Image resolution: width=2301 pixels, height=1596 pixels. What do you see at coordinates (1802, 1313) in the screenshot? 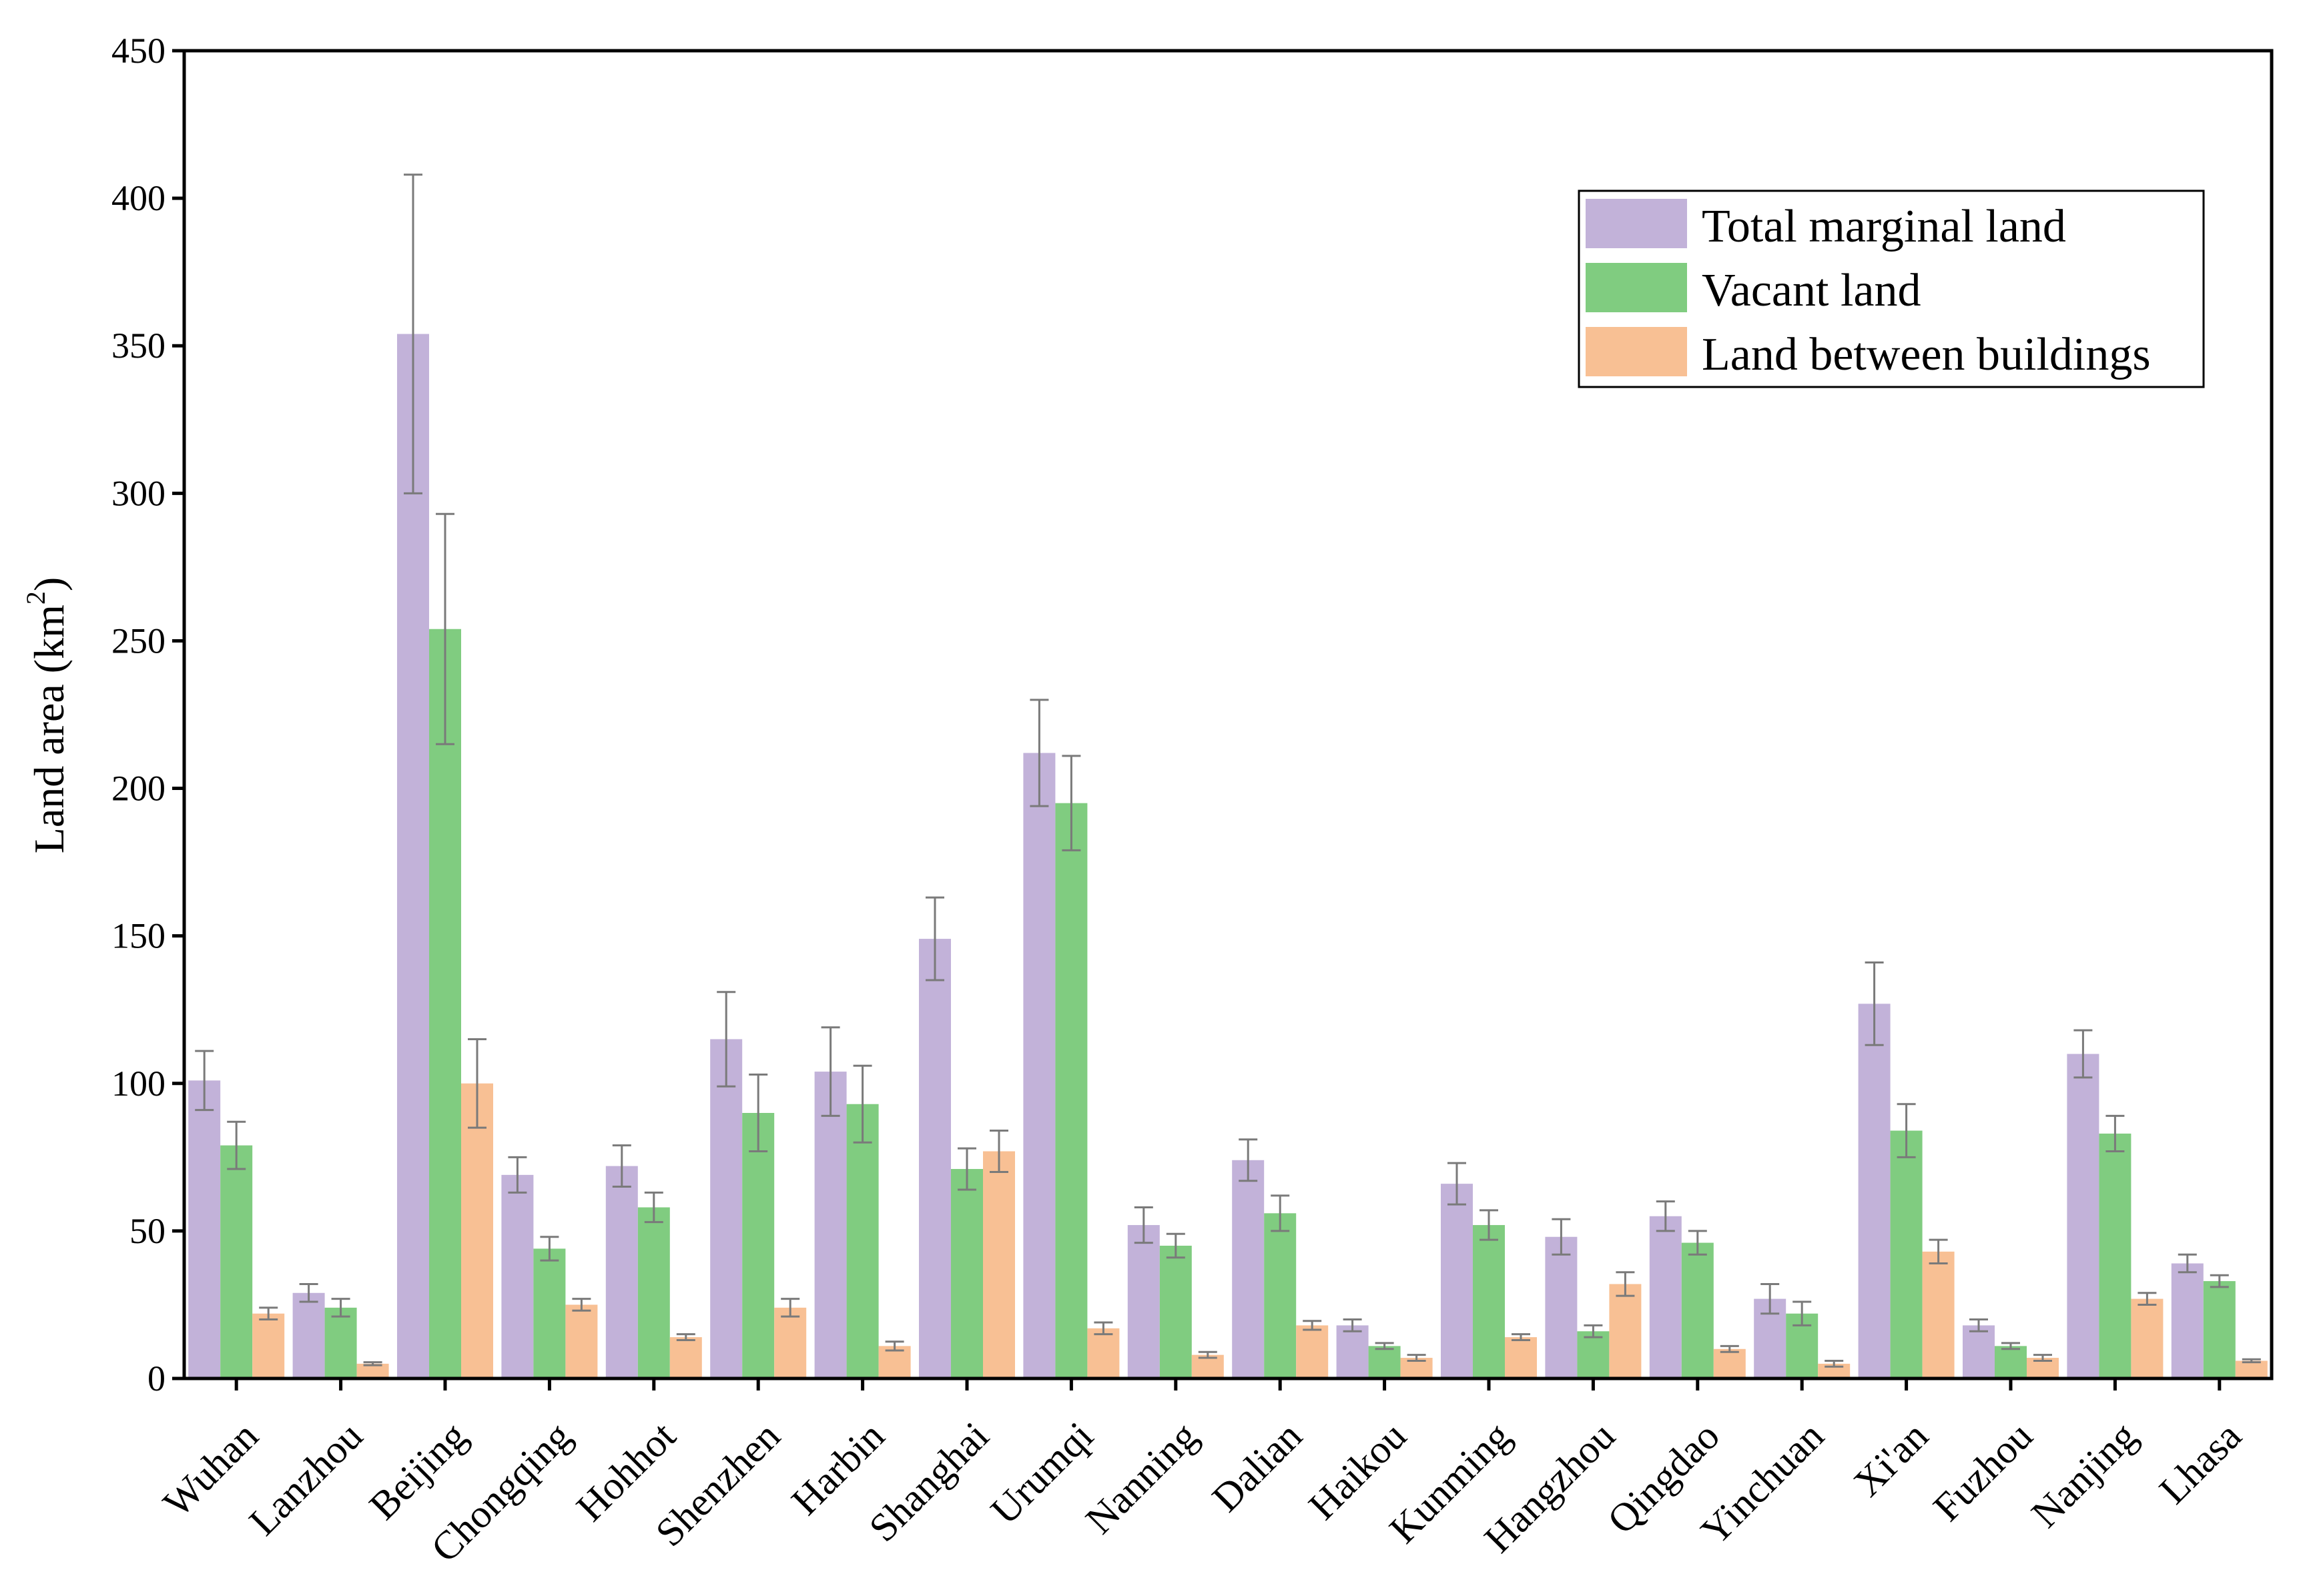
I see `error-bar-vacant-land-yinchuan` at bounding box center [1802, 1313].